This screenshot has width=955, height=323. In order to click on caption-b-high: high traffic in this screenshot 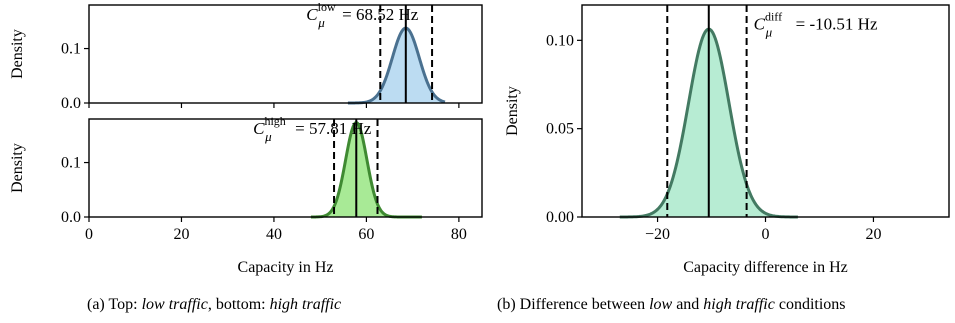, I will do `click(739, 304)`.